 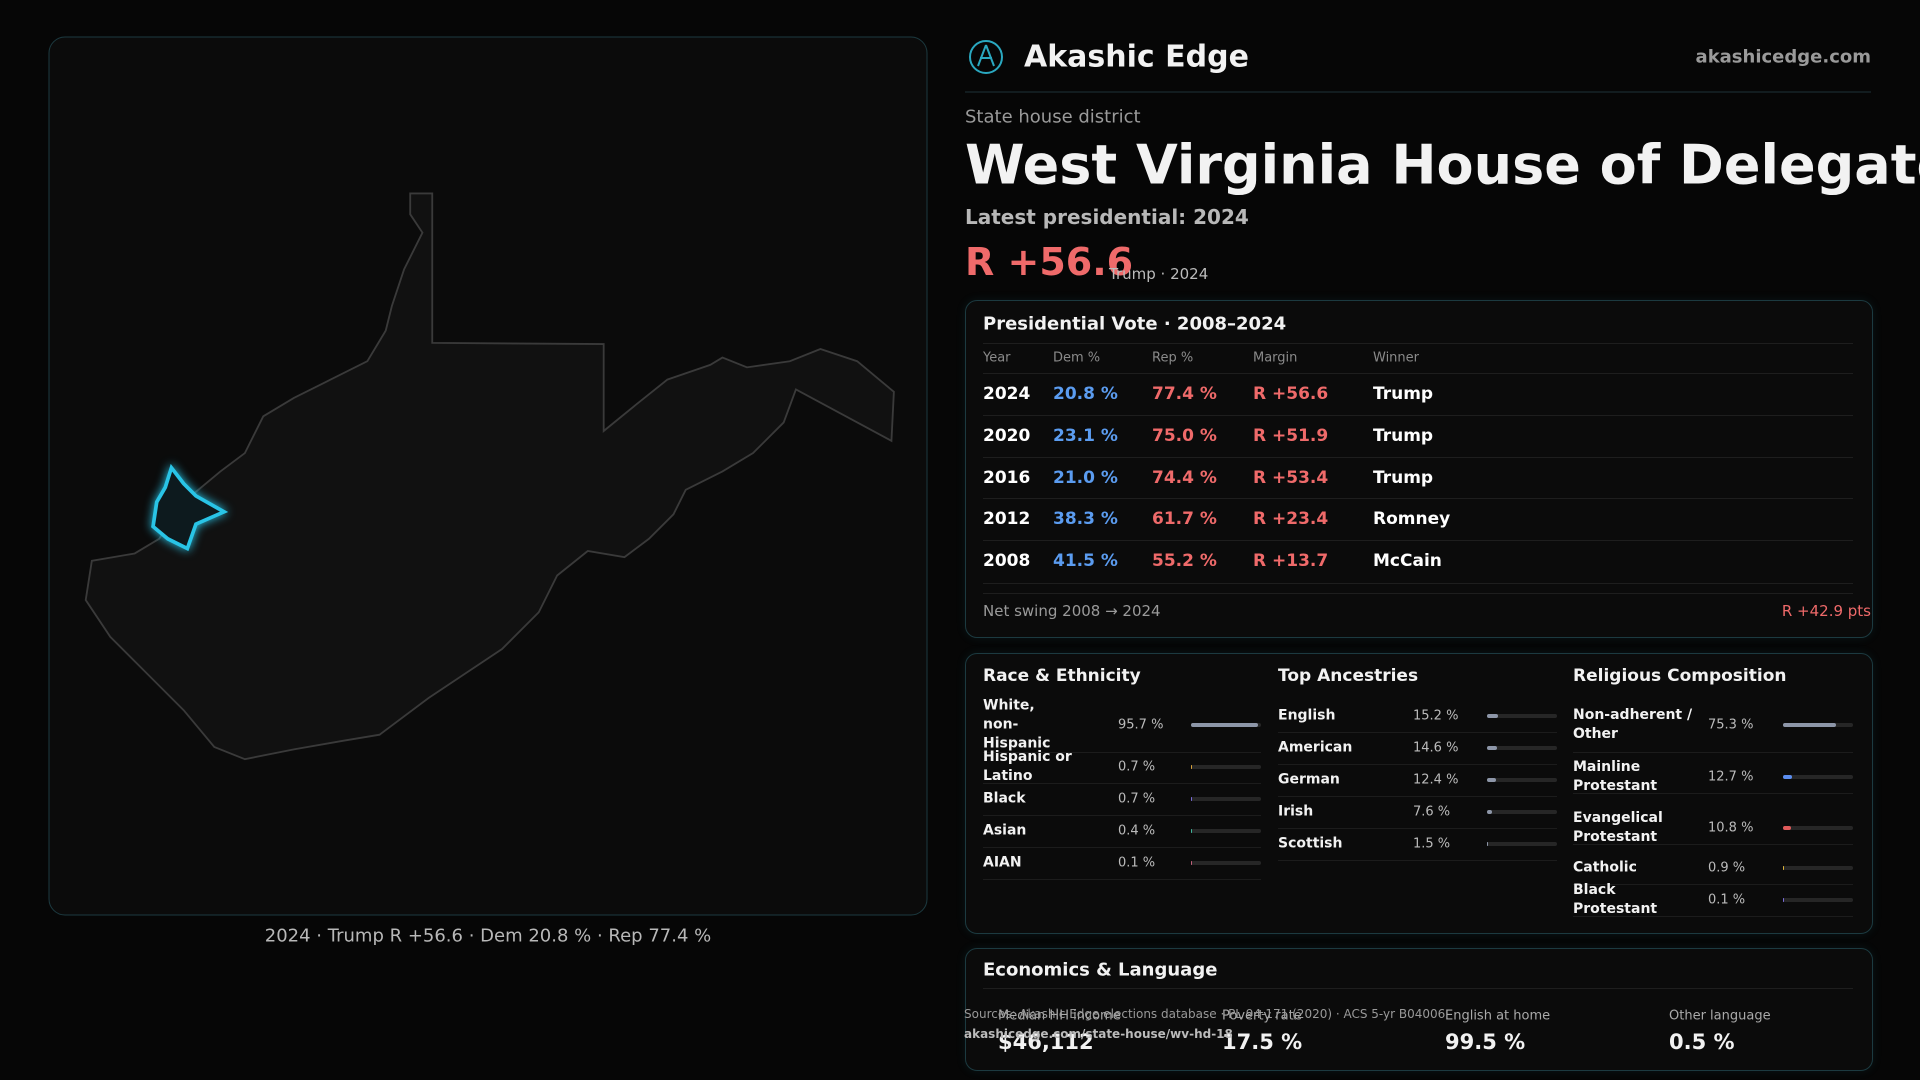 What do you see at coordinates (1615, 776) in the screenshot?
I see `item-label: Mainline Protestant` at bounding box center [1615, 776].